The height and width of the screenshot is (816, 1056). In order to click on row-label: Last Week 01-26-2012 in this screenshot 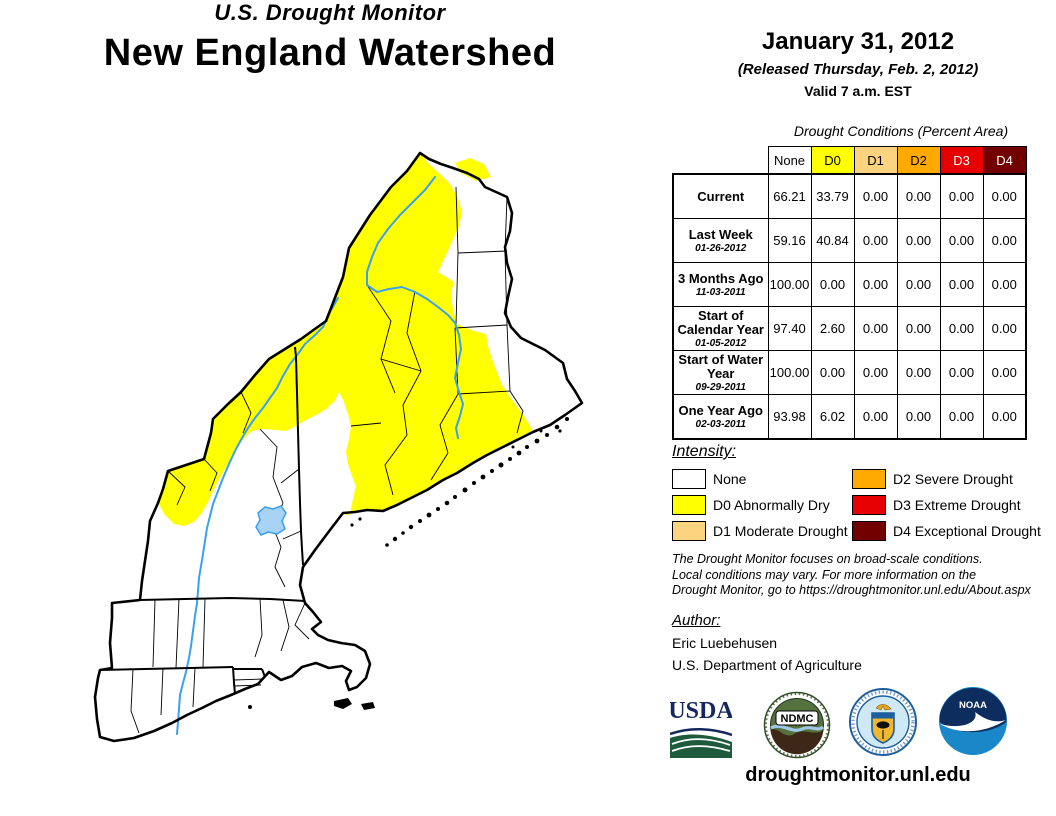, I will do `click(720, 240)`.